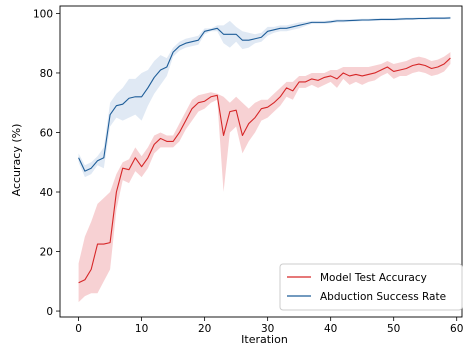 Image resolution: width=465 pixels, height=349 pixels. What do you see at coordinates (330, 329) in the screenshot?
I see `x-tick-label-40: 40` at bounding box center [330, 329].